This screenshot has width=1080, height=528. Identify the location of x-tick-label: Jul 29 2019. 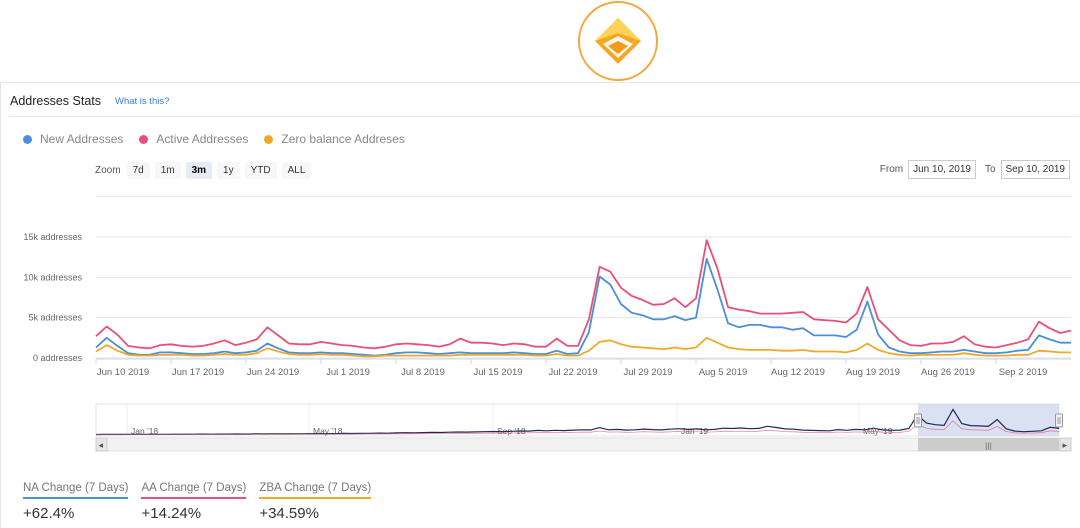
(647, 372).